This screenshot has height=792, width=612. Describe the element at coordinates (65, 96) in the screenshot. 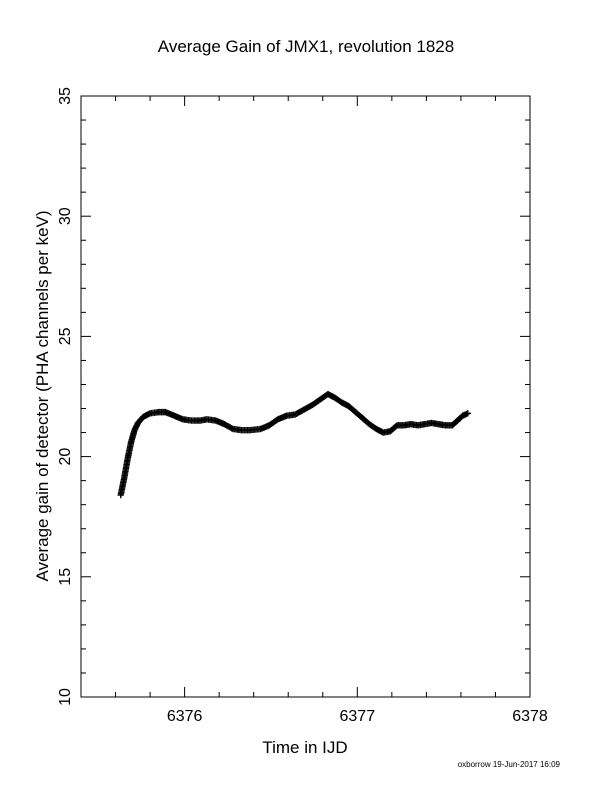

I see `y-tick-label: 35` at that location.